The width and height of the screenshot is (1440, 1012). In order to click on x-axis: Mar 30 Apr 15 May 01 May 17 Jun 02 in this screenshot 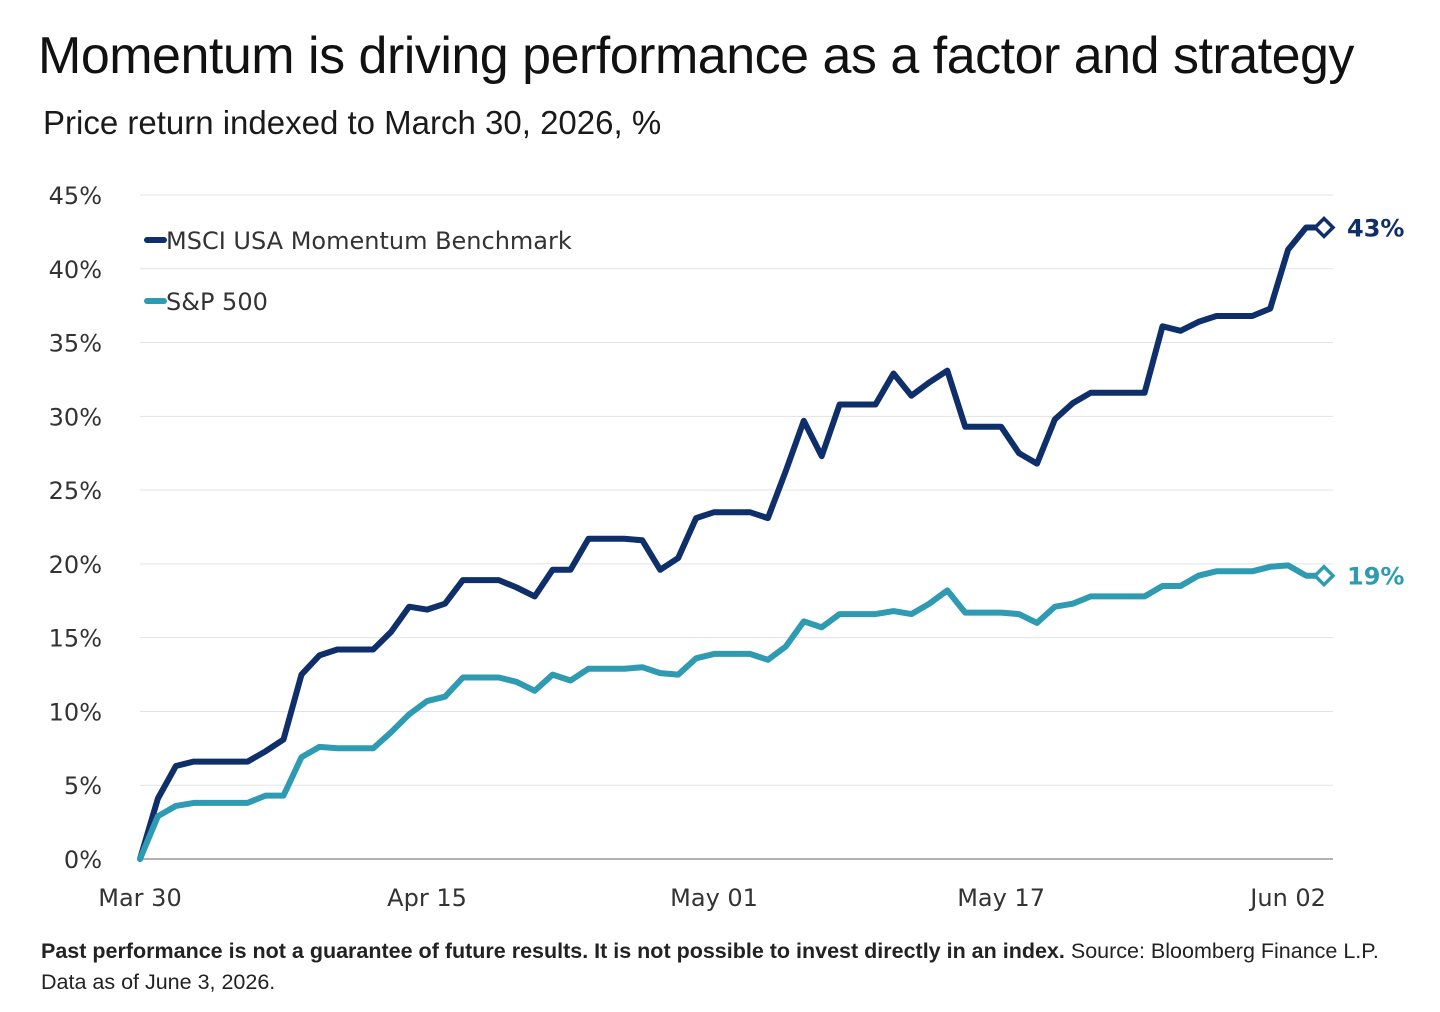, I will do `click(715, 885)`.